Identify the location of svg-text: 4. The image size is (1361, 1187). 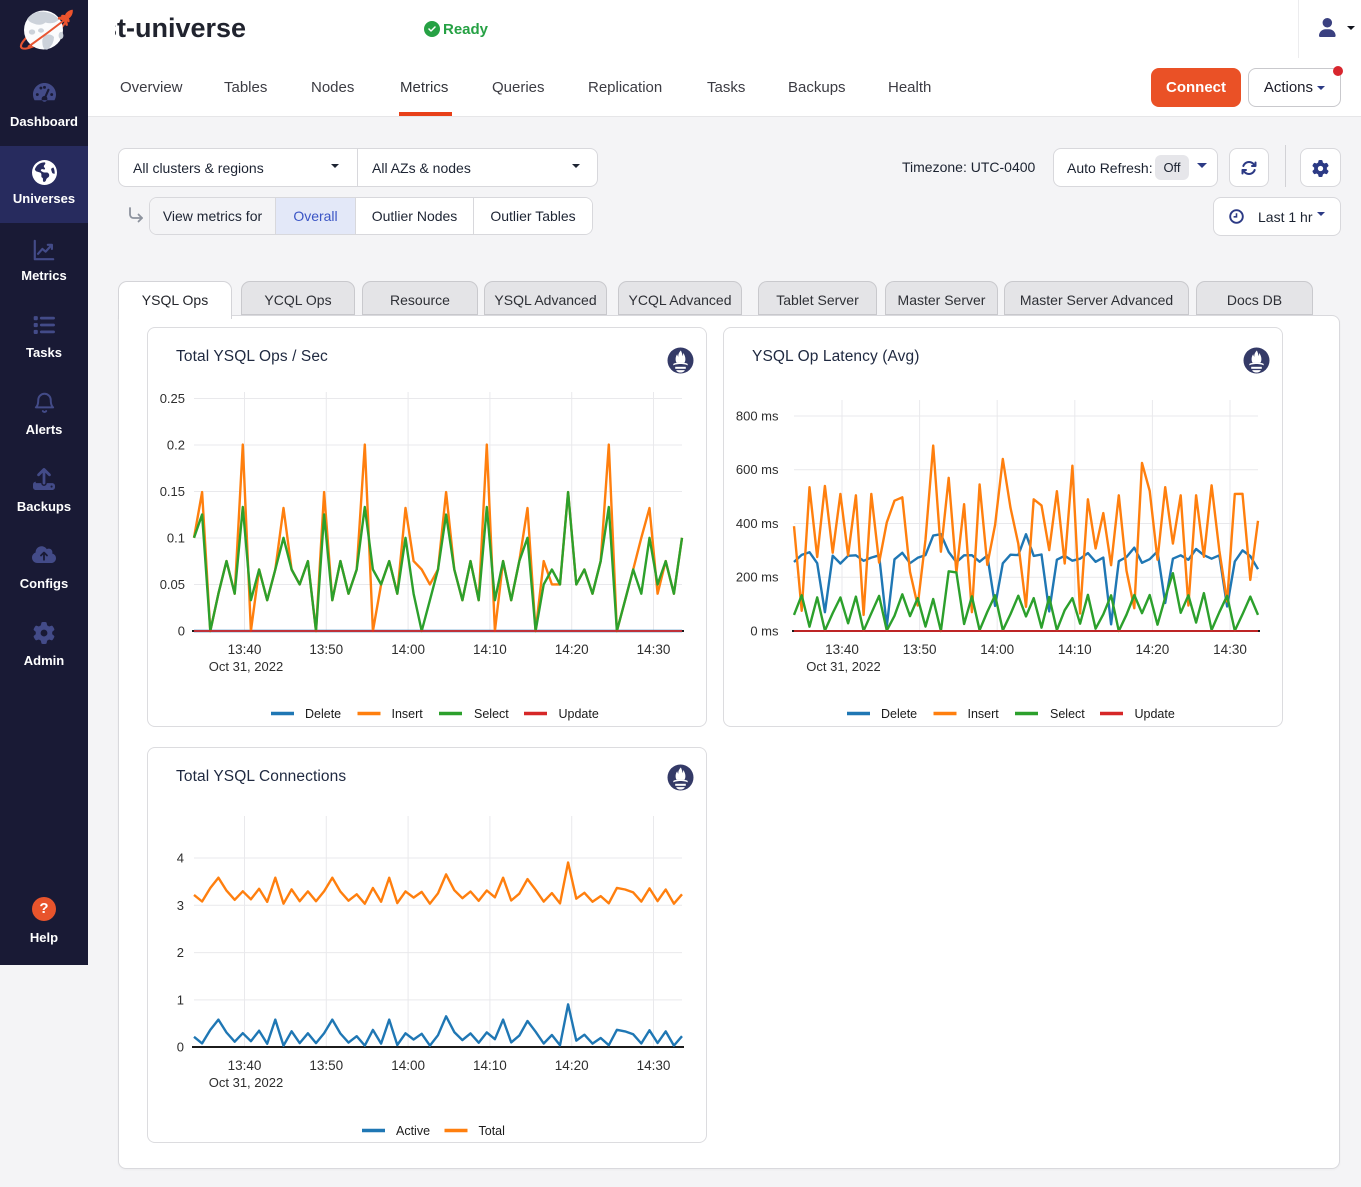
(180, 858).